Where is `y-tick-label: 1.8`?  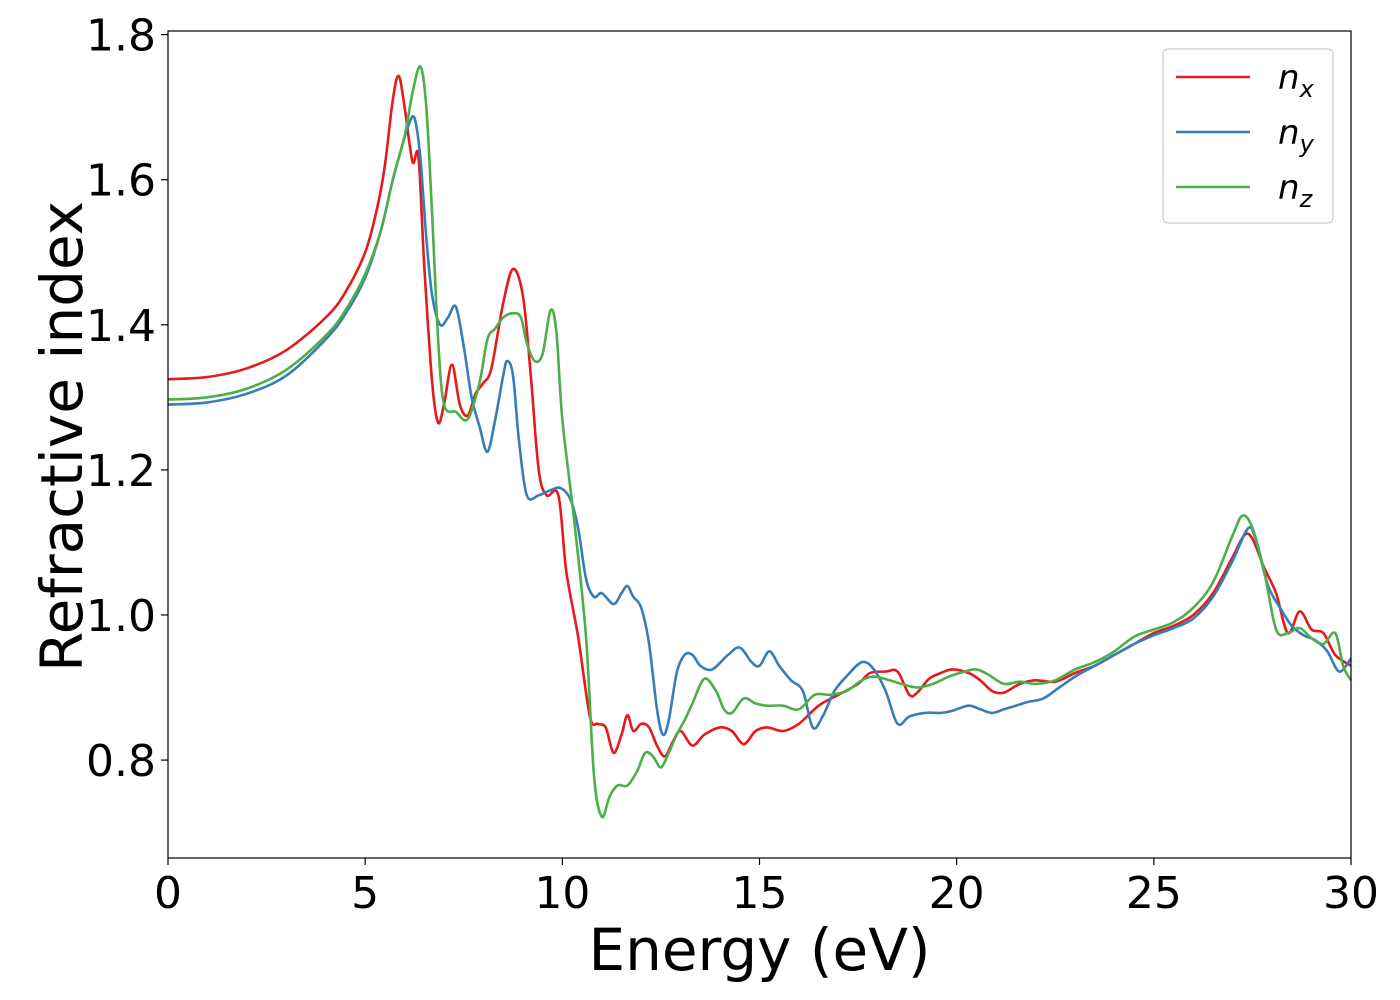
y-tick-label: 1.8 is located at coordinates (121, 36).